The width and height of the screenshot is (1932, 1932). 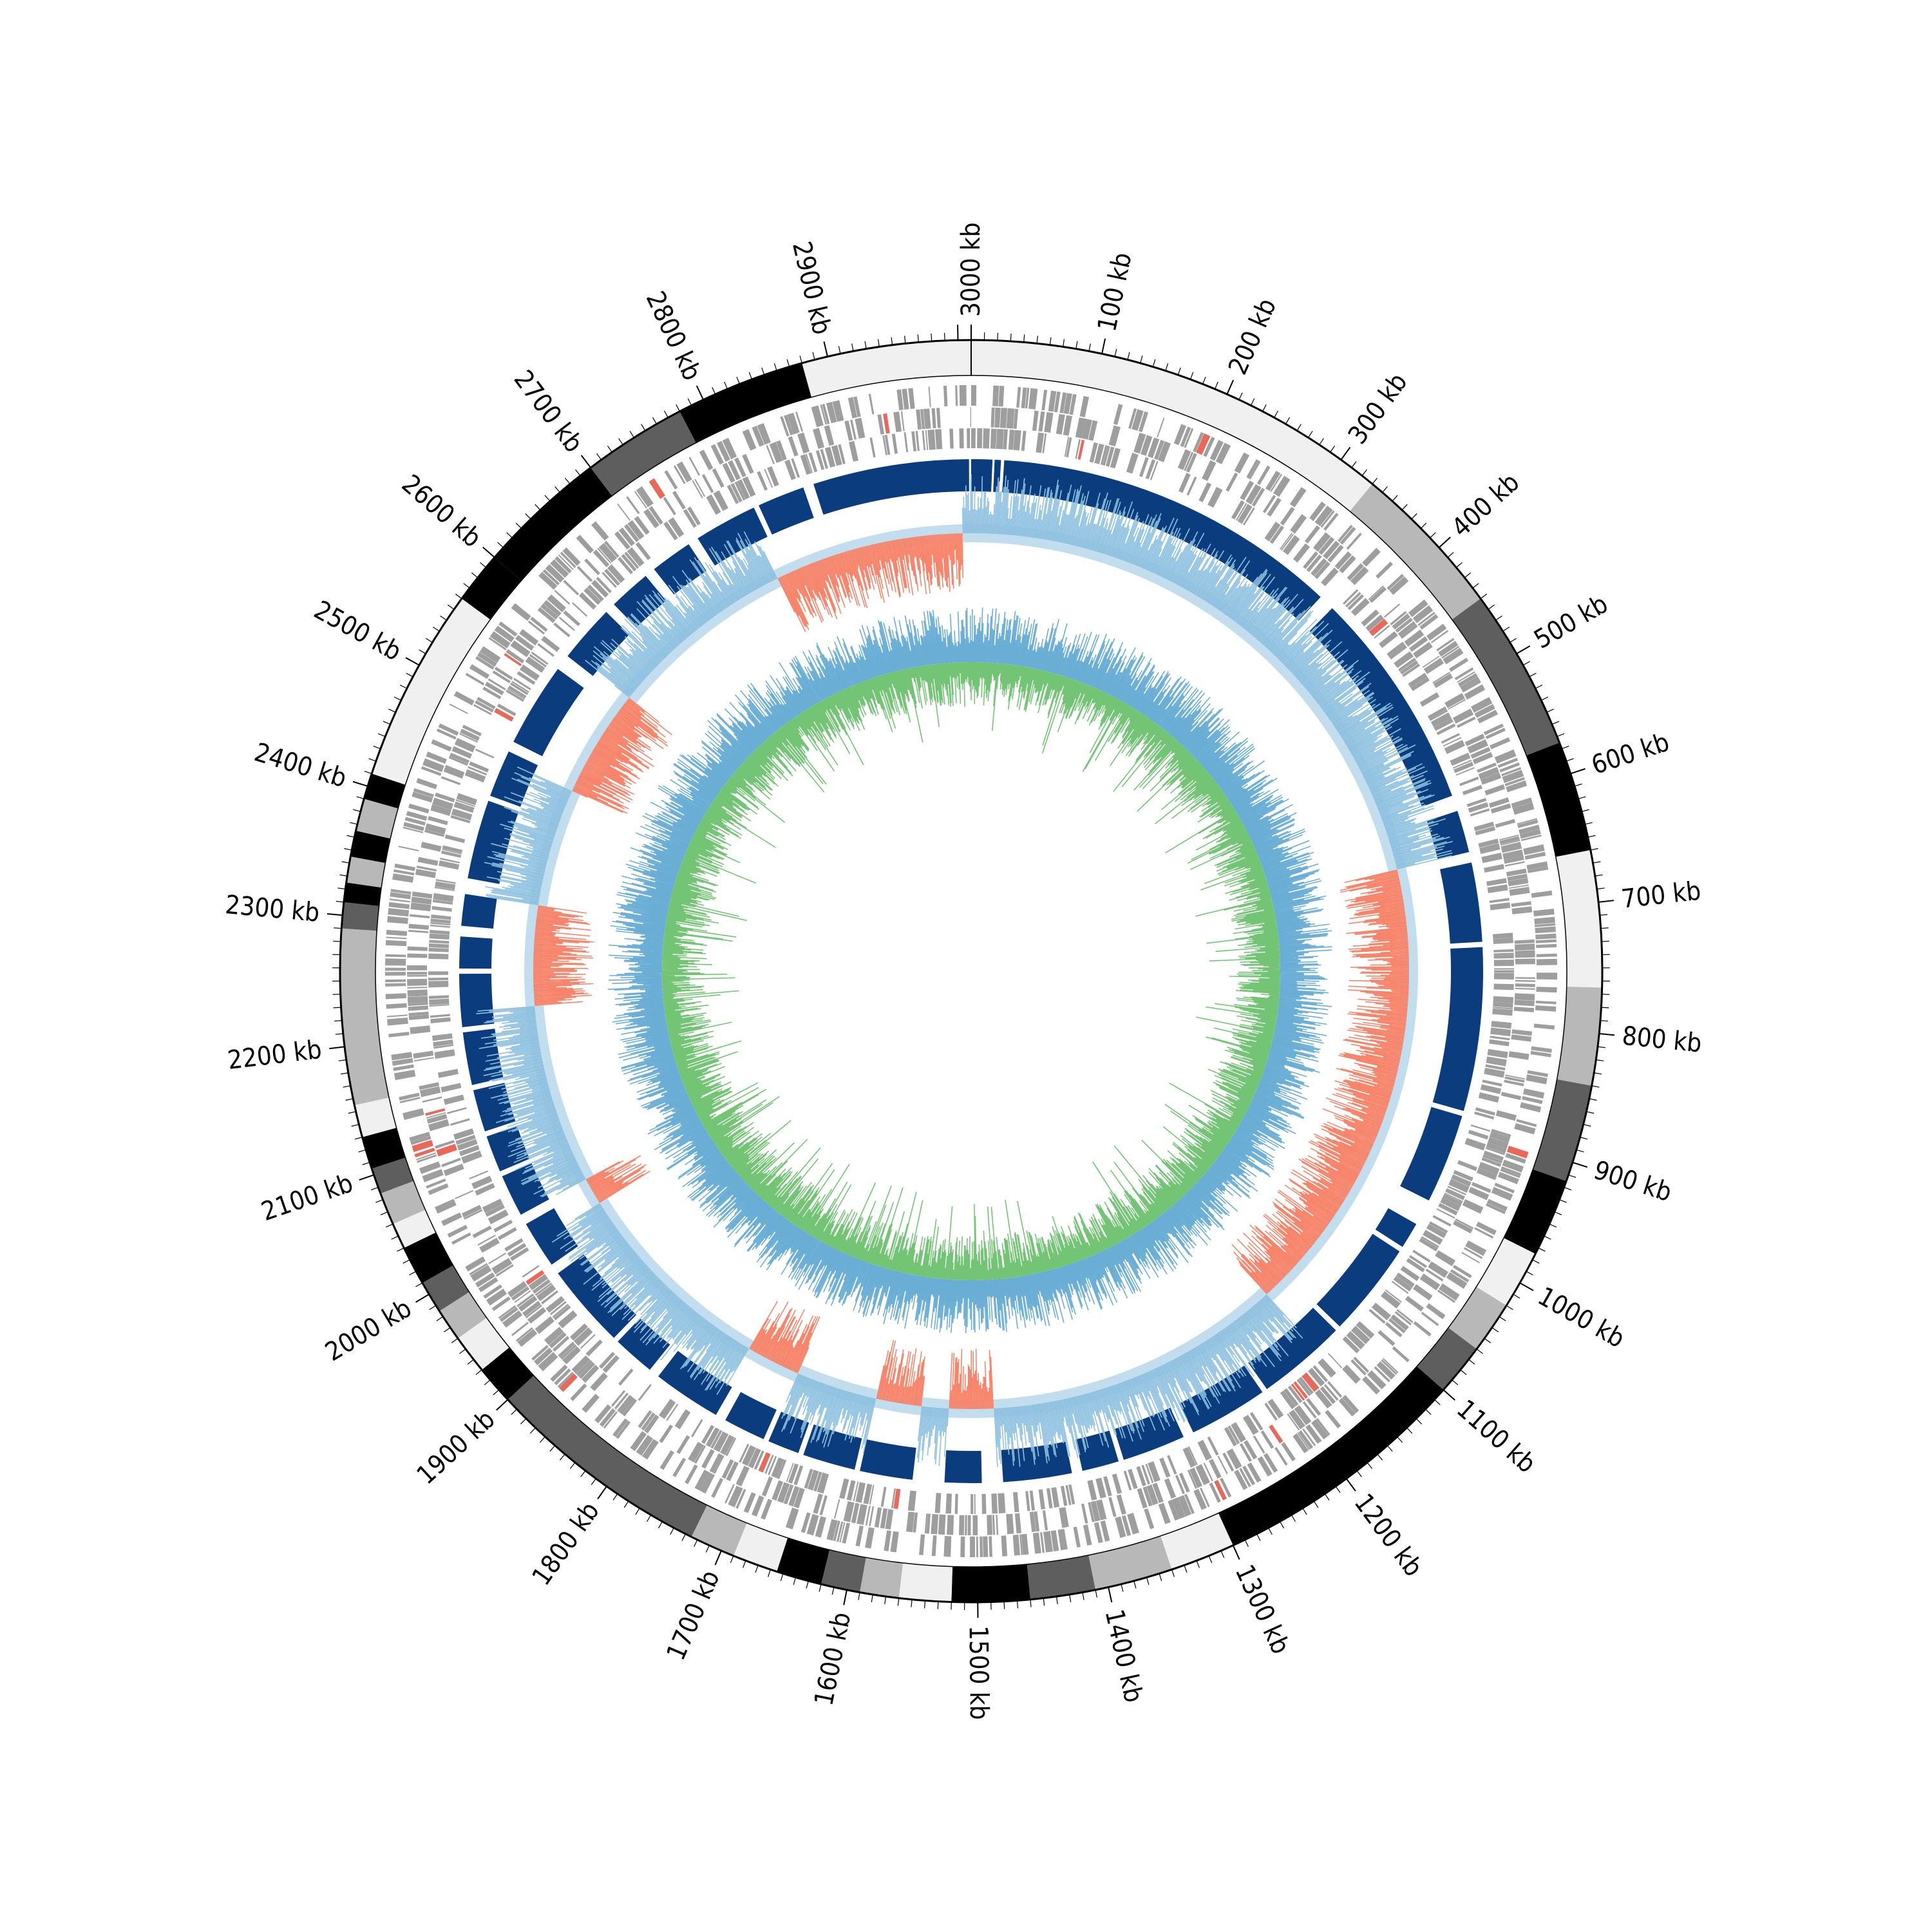 What do you see at coordinates (1124, 1656) in the screenshot?
I see `tick-label: 1400 kb` at bounding box center [1124, 1656].